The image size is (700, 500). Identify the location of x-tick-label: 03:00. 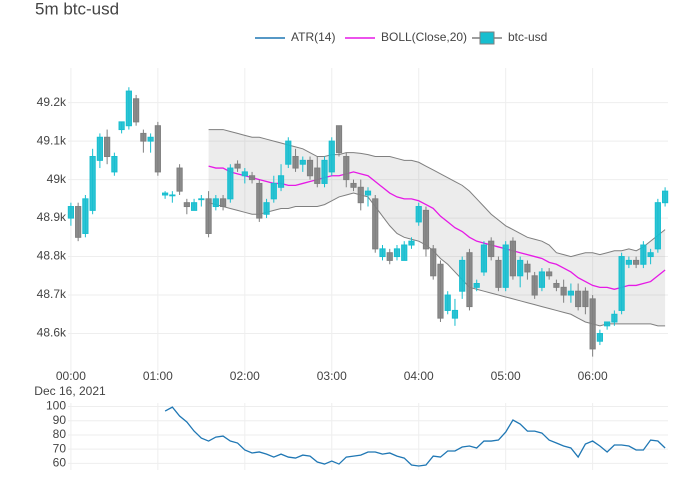
(332, 376).